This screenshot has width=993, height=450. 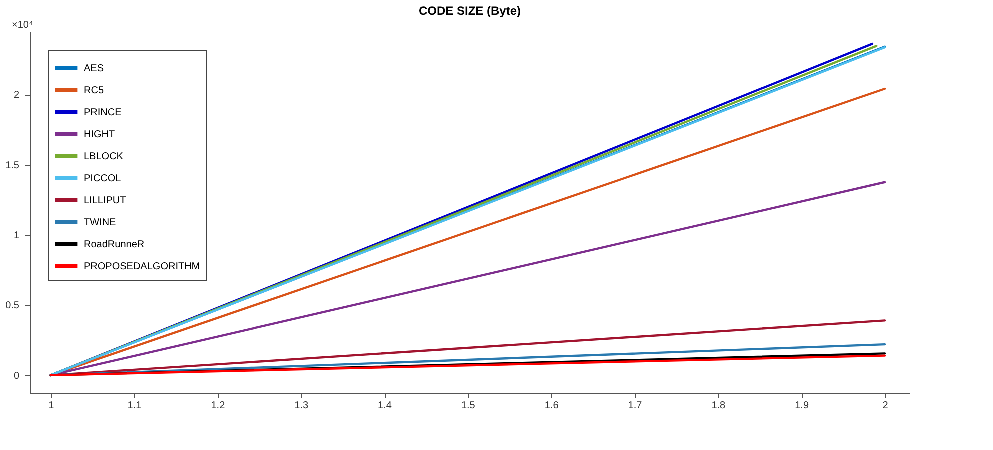 What do you see at coordinates (301, 406) in the screenshot?
I see `x-tick-label: 1.3` at bounding box center [301, 406].